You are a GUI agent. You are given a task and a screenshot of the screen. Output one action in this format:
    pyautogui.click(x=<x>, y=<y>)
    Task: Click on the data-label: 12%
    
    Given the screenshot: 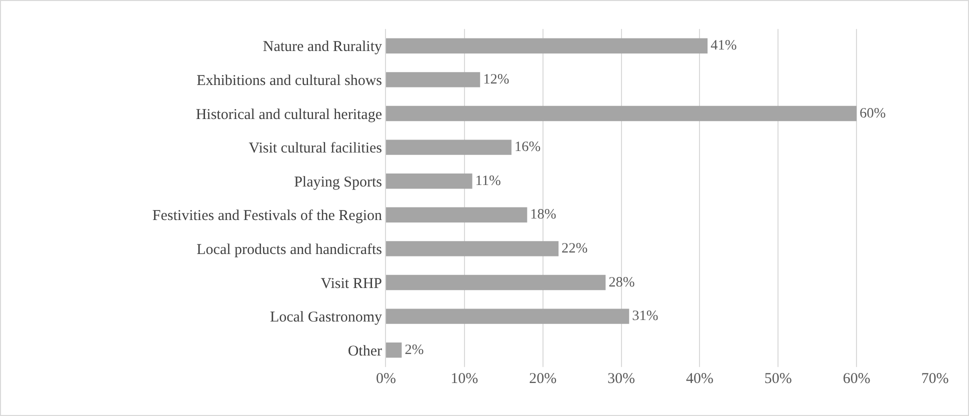 What is the action you would take?
    pyautogui.click(x=496, y=80)
    